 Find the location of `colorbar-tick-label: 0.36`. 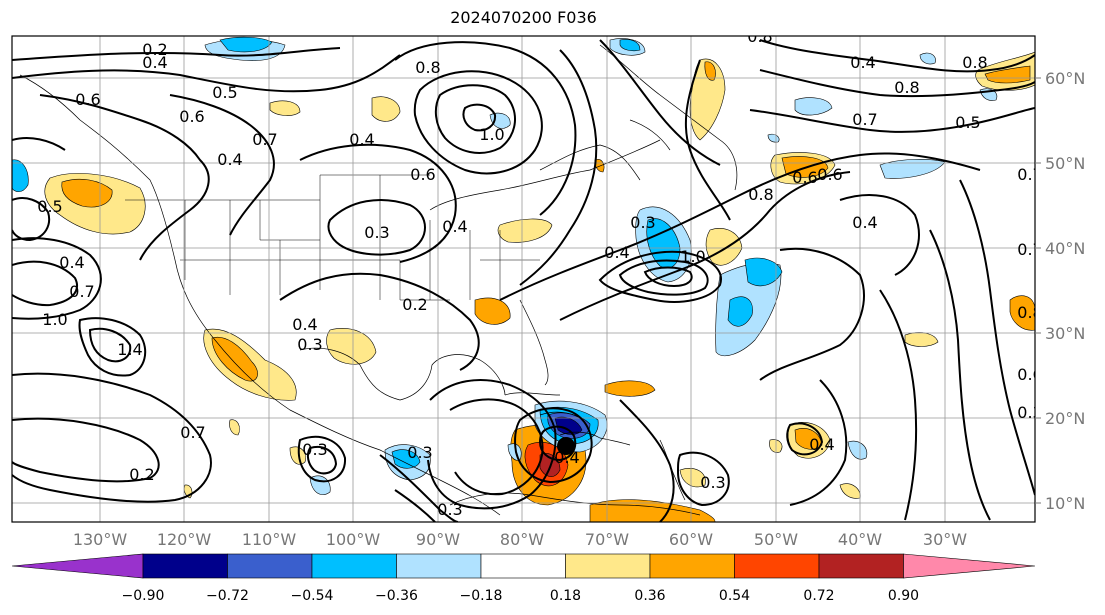

colorbar-tick-label: 0.36 is located at coordinates (649, 596).